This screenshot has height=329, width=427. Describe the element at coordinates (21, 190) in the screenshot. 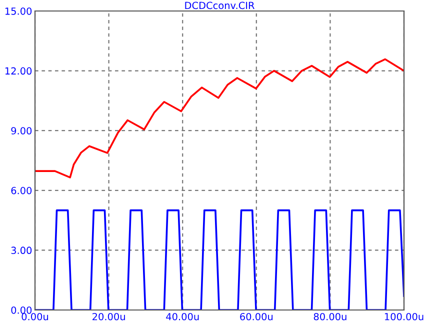

I see `y-tick-label: 6.00` at that location.